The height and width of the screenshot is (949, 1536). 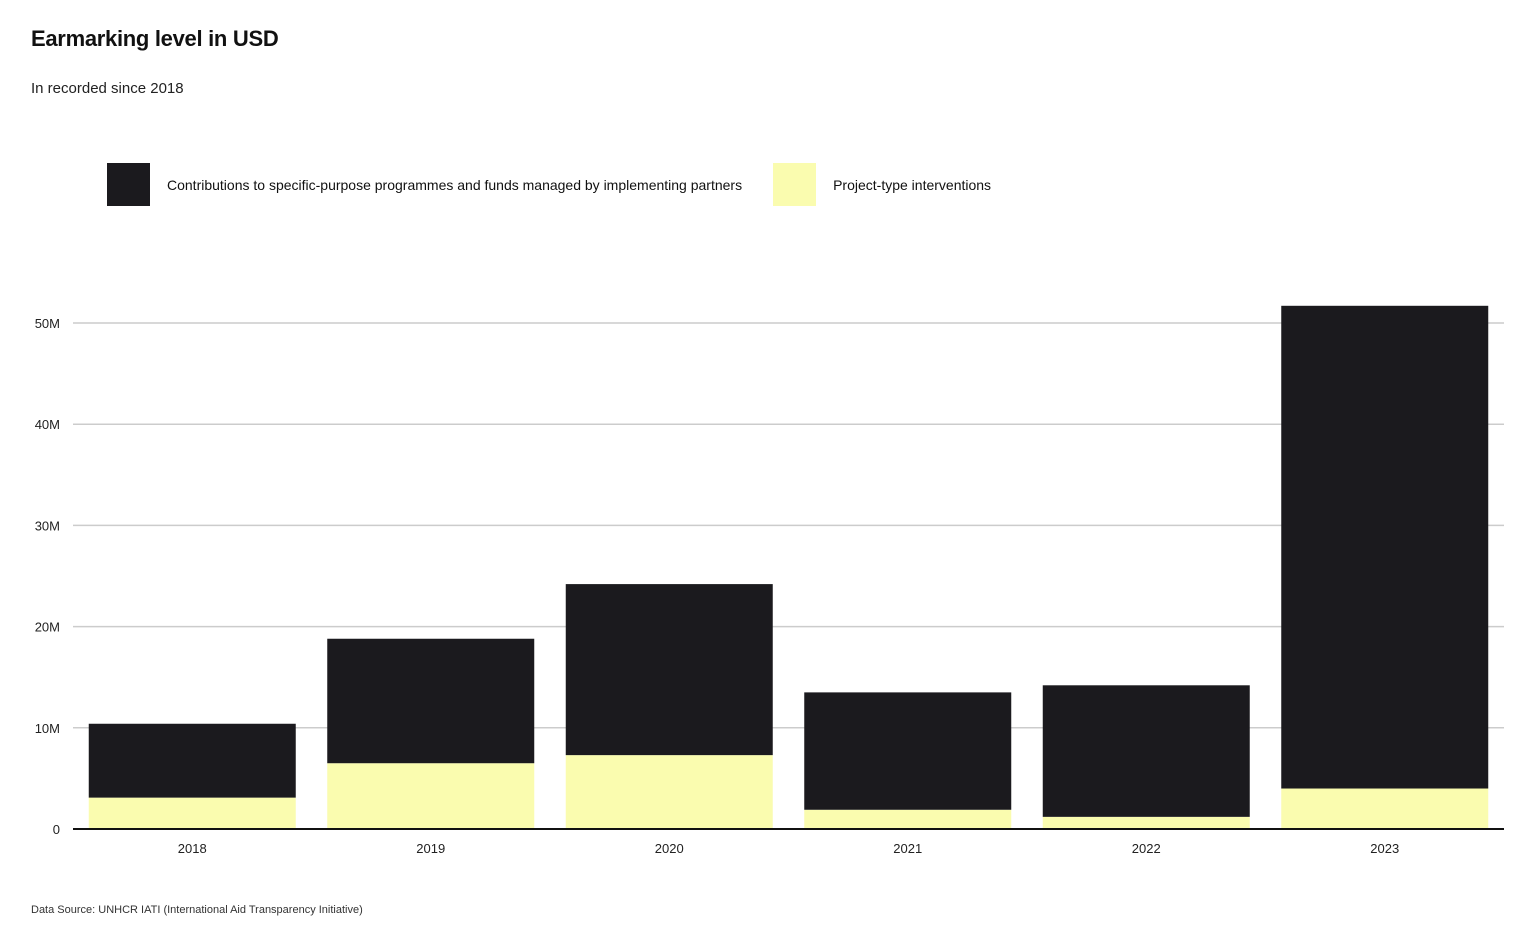 I want to click on legend-label-project: Project-type interventions, so click(x=912, y=184).